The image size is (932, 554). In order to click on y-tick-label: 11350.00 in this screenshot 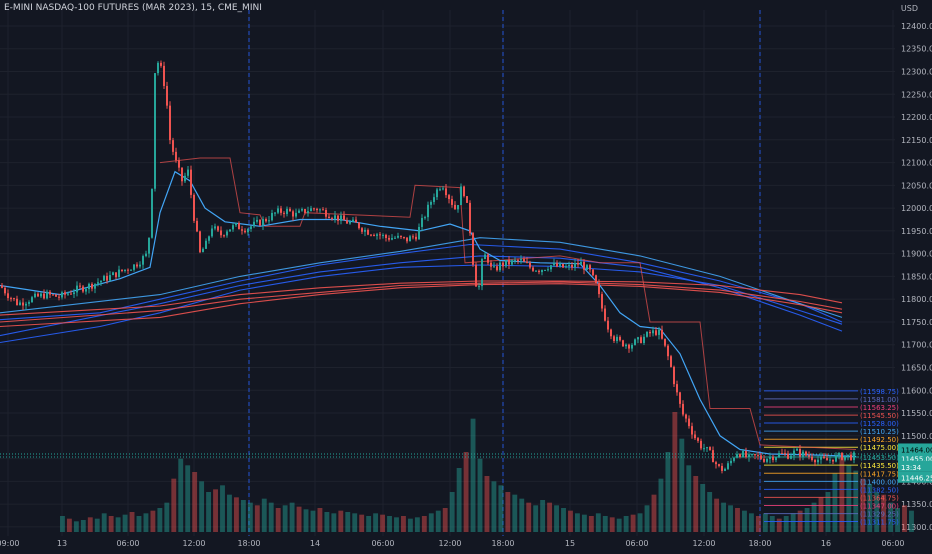, I will do `click(916, 504)`.